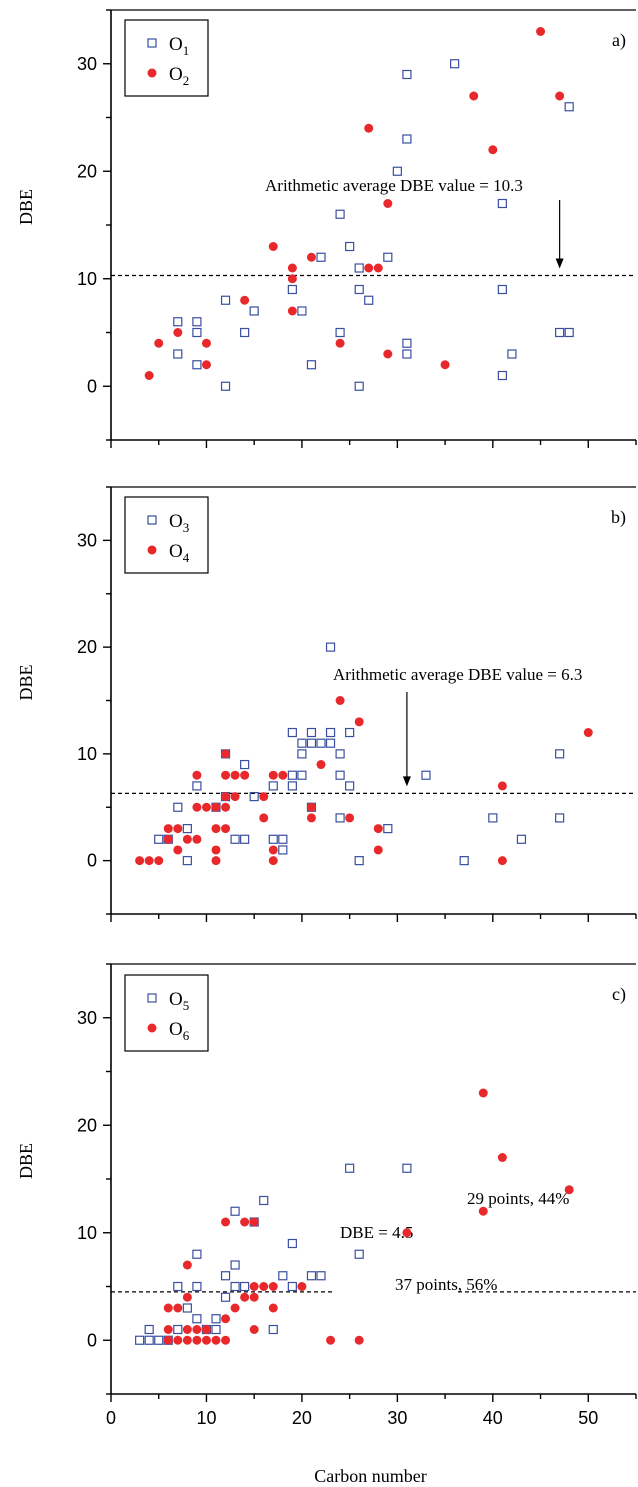 The image size is (638, 1487). I want to click on legend-marker-circle, so click(152, 73).